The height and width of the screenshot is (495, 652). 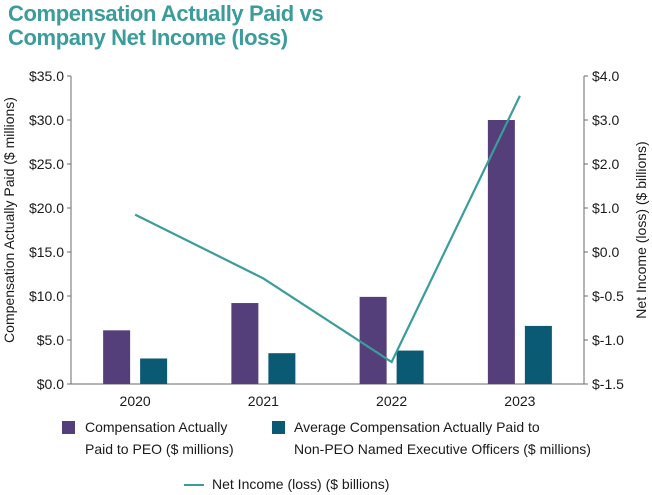 What do you see at coordinates (391, 401) in the screenshot?
I see `x-axis-tick-label: 2022` at bounding box center [391, 401].